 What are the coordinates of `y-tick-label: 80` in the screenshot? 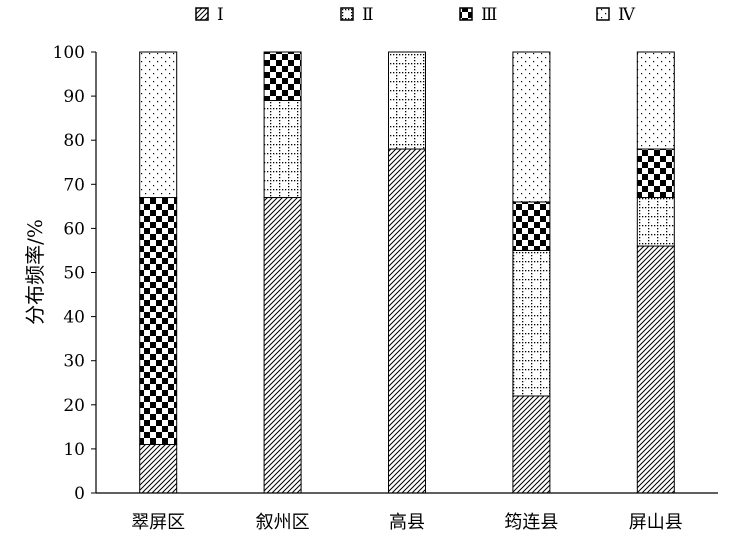 It's located at (74, 141).